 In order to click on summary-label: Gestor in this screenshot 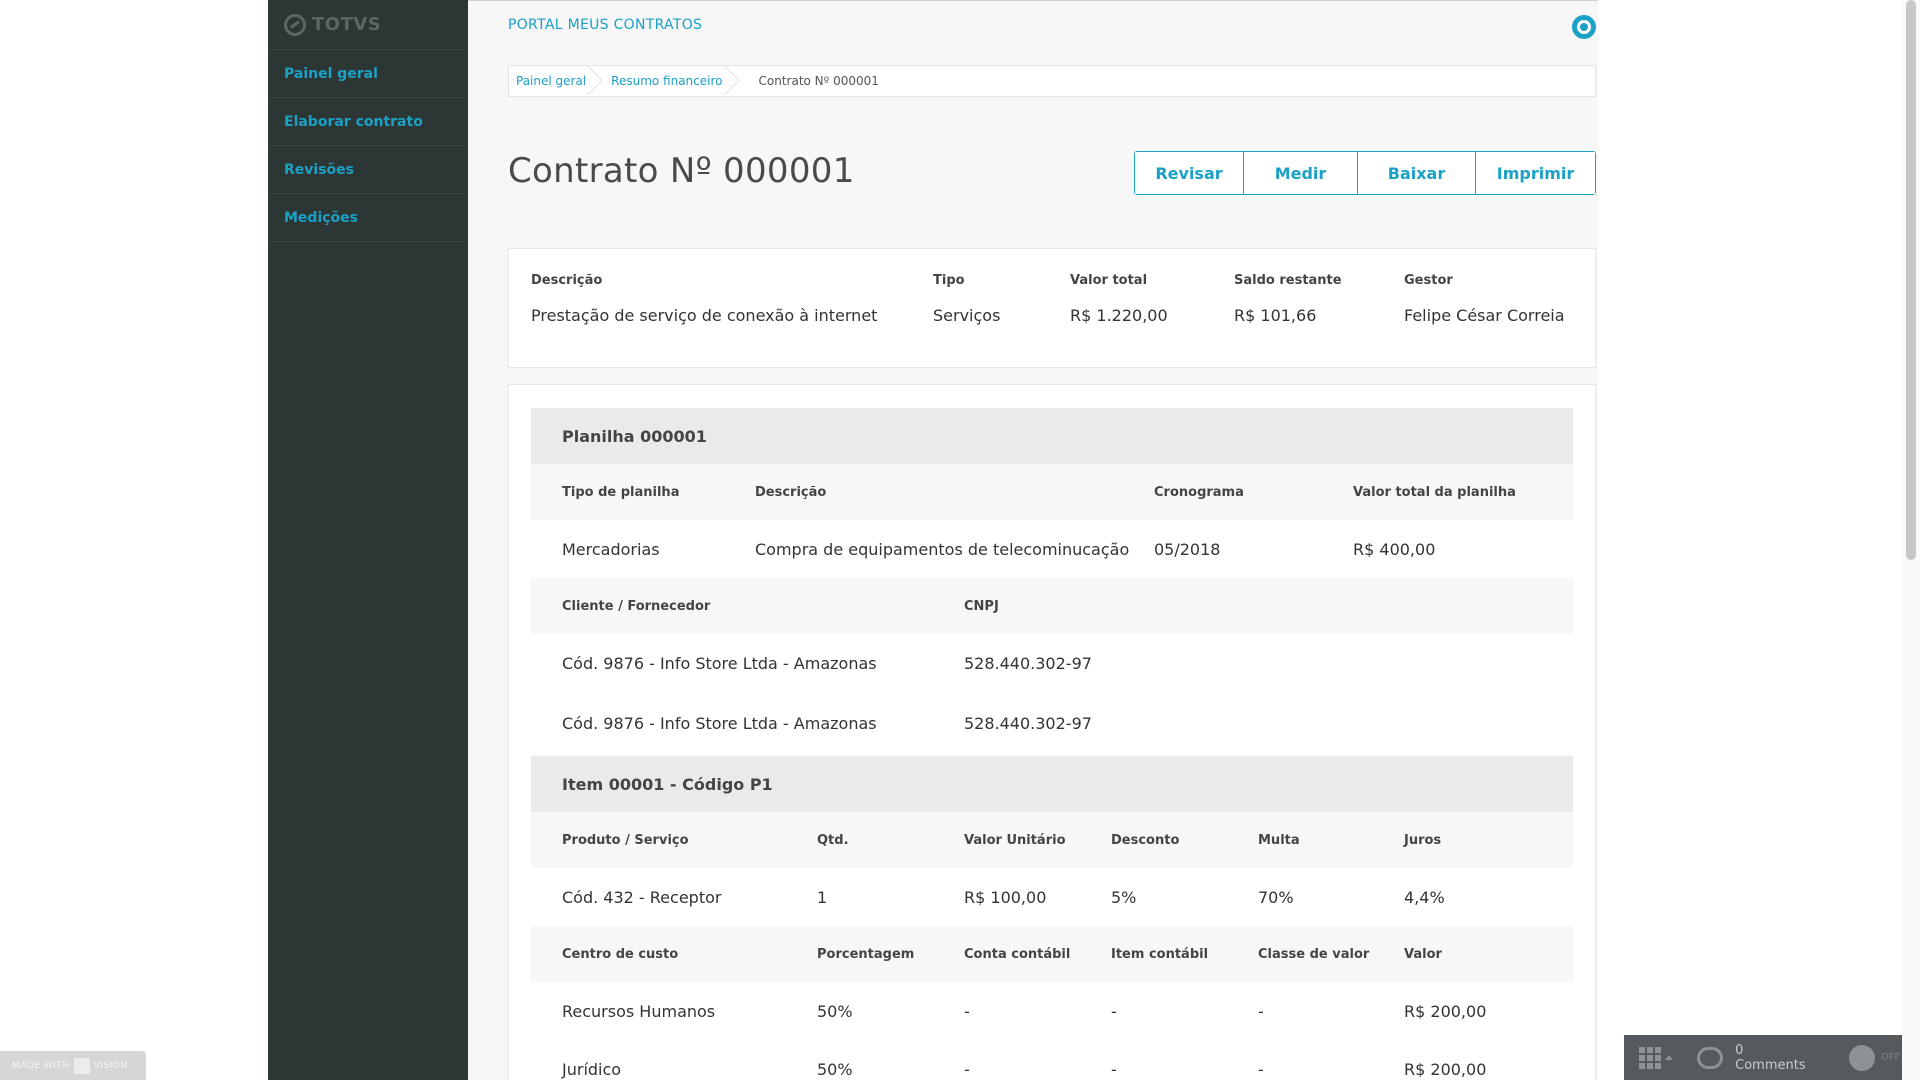, I will do `click(1428, 280)`.